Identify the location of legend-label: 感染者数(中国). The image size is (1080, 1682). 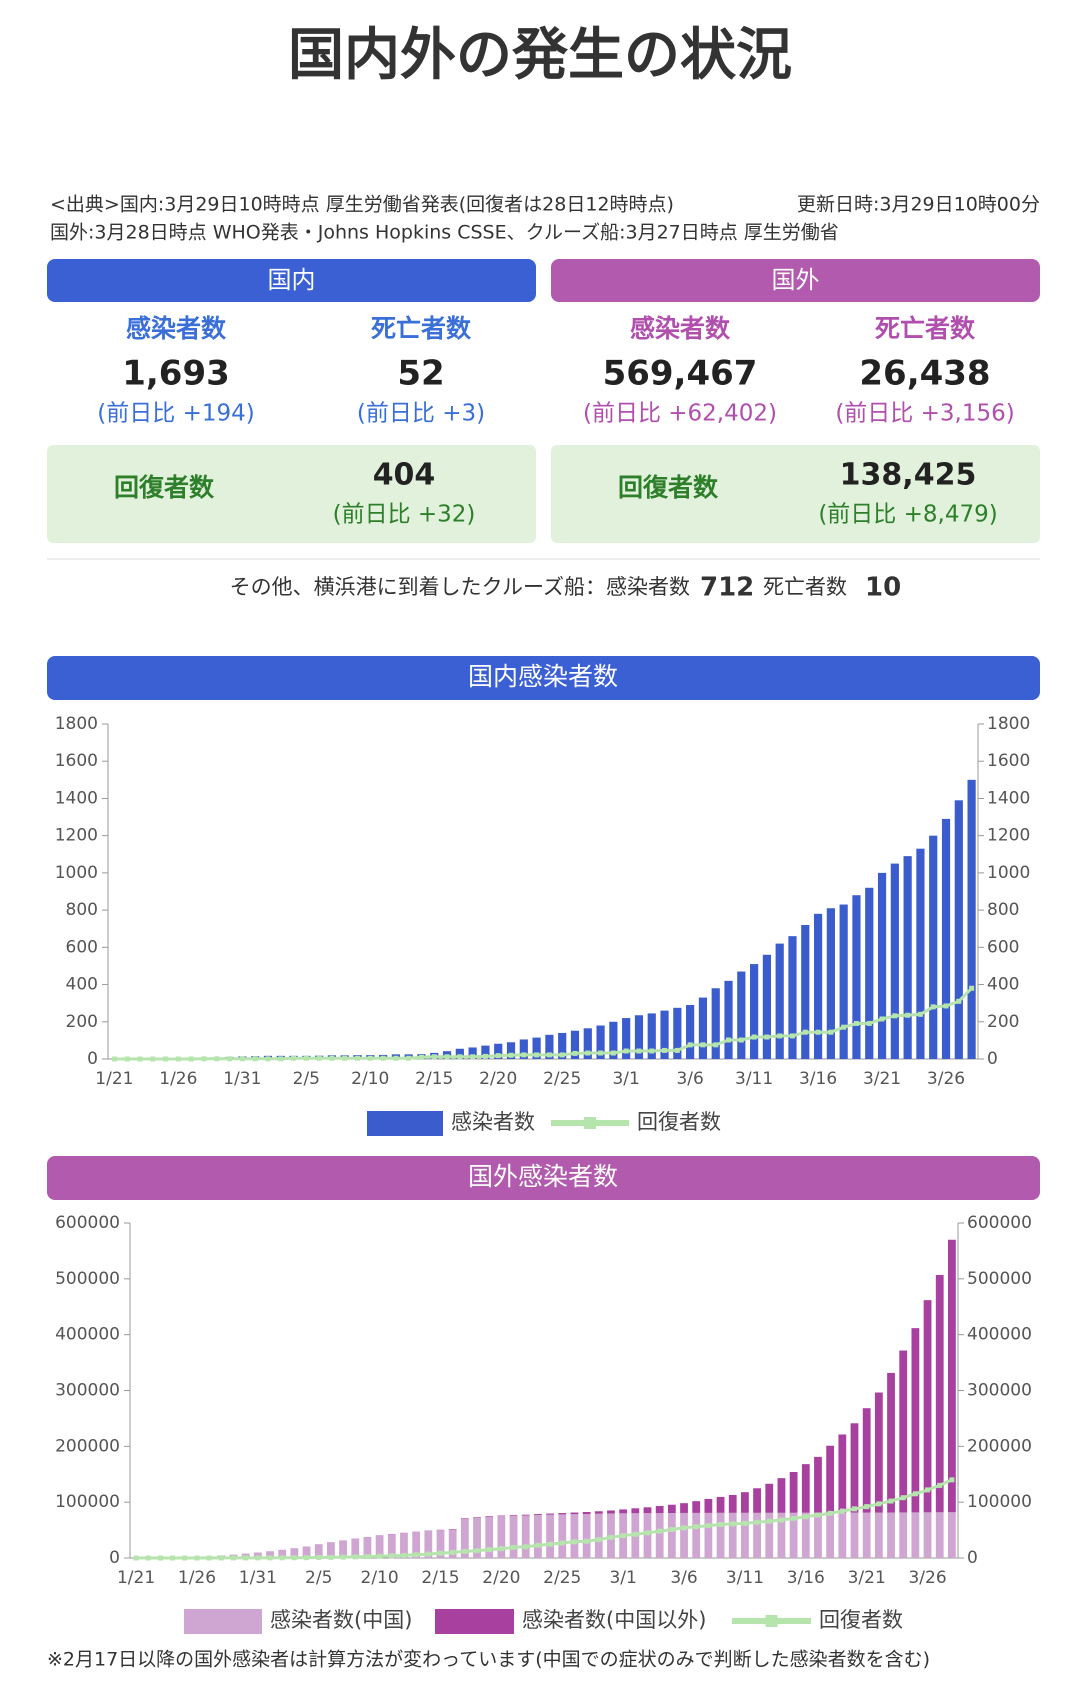
(341, 1620).